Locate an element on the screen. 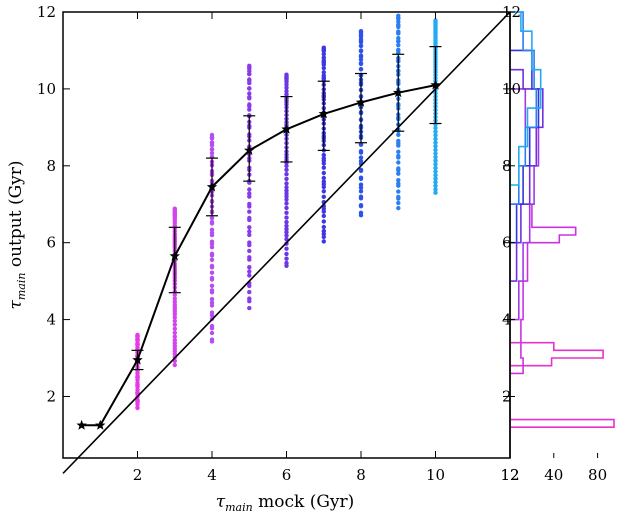 Image resolution: width=617 pixels, height=518 pixels. x-tick-label: 12 is located at coordinates (509, 475).